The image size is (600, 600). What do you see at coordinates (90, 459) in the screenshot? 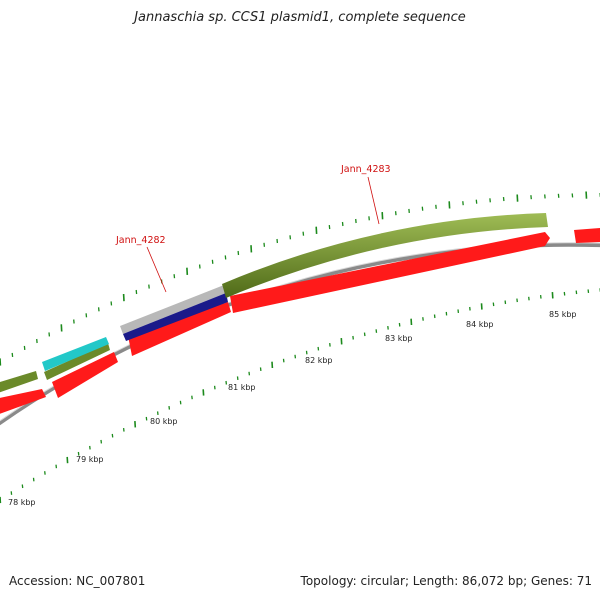
I see `scale-label-79: 79 kbp` at bounding box center [90, 459].